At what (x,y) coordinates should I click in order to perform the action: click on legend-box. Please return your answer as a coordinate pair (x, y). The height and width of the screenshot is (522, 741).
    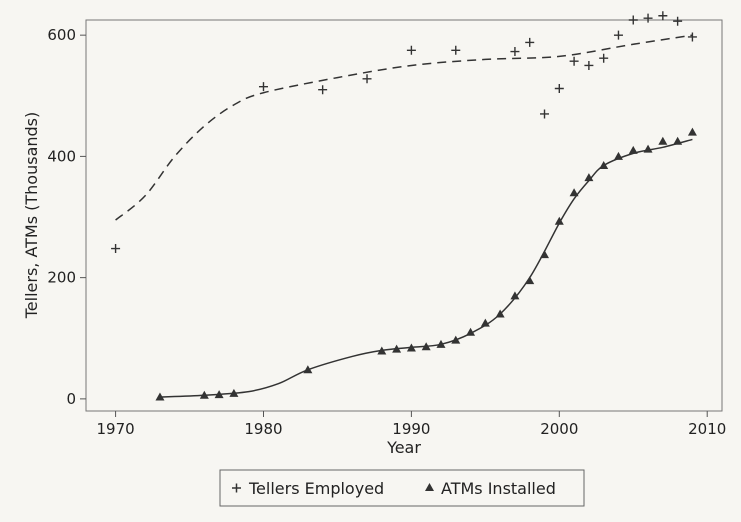
    Looking at the image, I should click on (402, 488).